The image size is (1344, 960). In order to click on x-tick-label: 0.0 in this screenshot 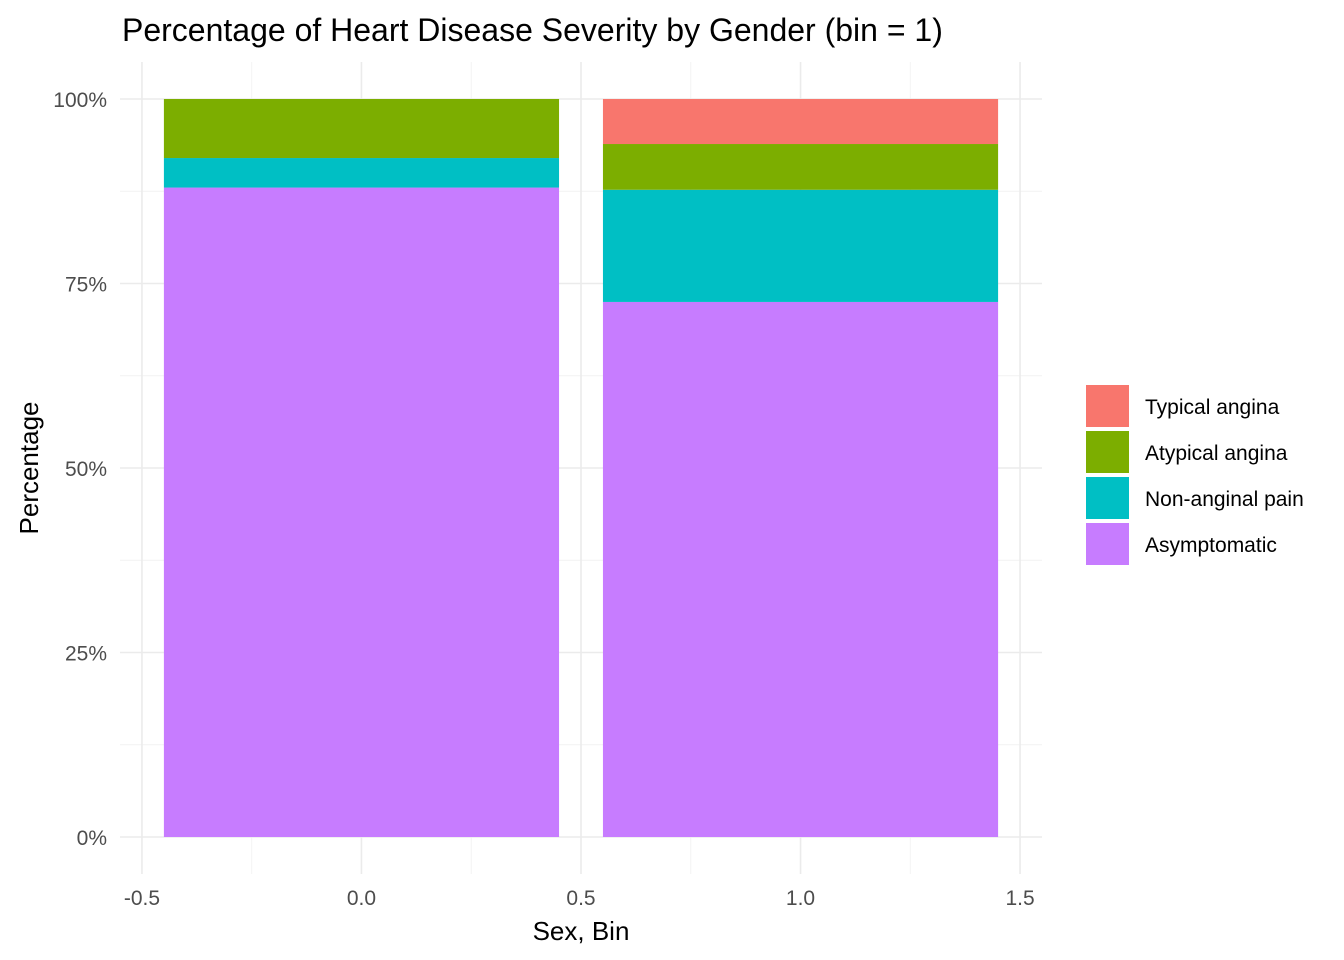, I will do `click(361, 898)`.